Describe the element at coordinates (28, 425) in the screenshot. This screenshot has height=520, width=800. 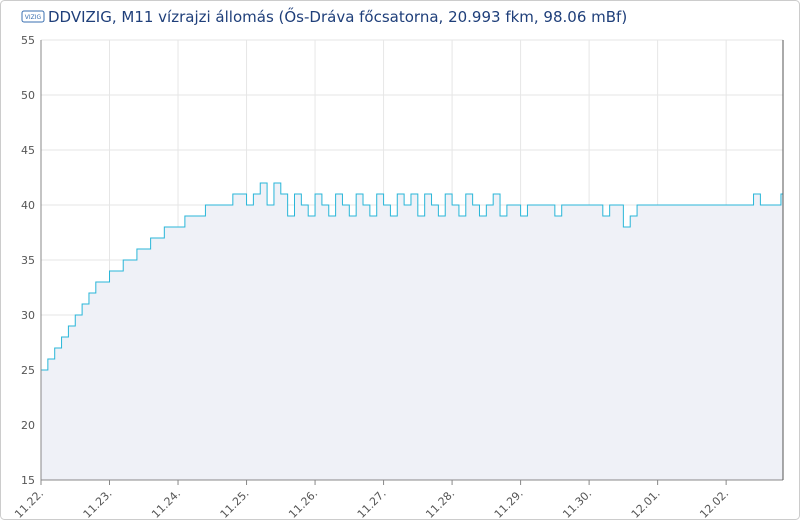
I see `y-tick-label: 20` at that location.